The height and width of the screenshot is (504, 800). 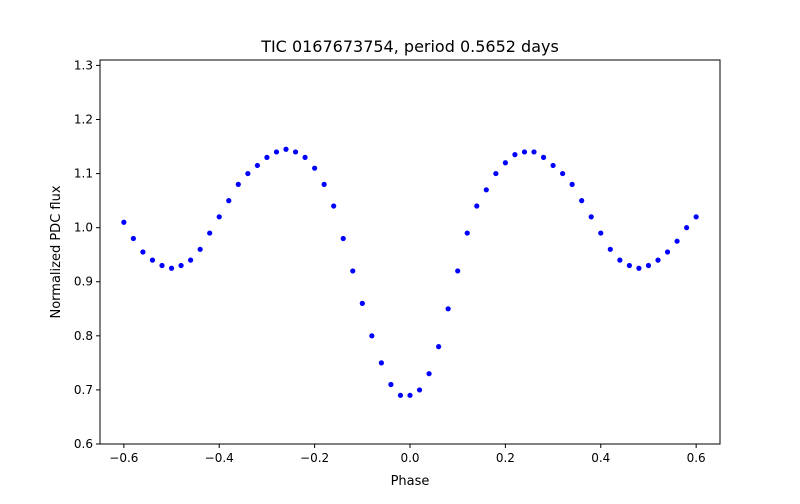 What do you see at coordinates (83, 65) in the screenshot?
I see `y-tick-label: 1.3` at bounding box center [83, 65].